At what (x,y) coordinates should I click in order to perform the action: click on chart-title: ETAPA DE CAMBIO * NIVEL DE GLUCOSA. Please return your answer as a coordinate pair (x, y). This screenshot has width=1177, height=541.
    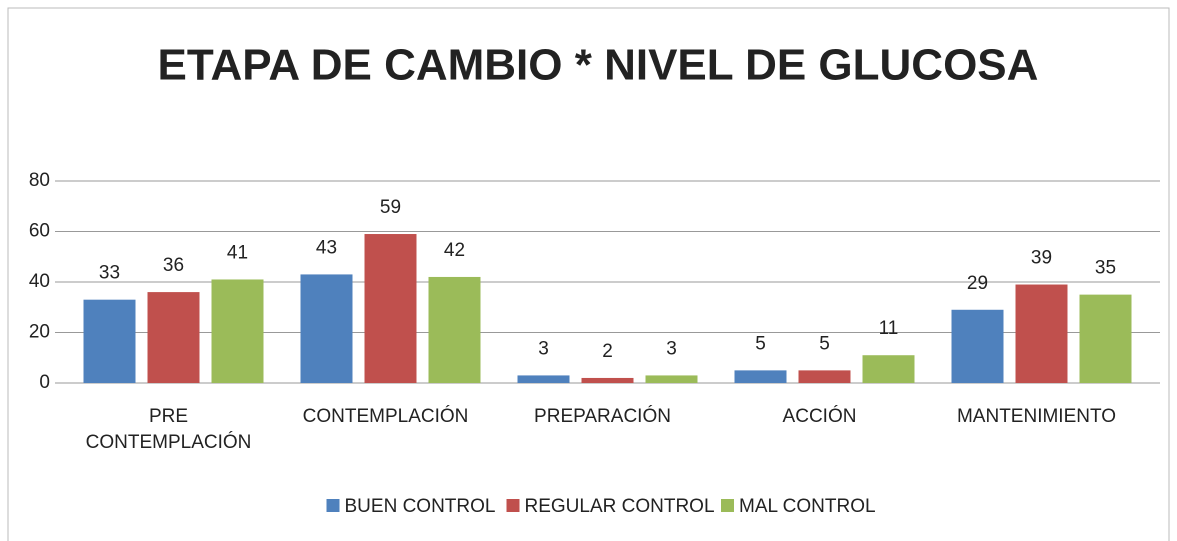
    Looking at the image, I should click on (598, 65).